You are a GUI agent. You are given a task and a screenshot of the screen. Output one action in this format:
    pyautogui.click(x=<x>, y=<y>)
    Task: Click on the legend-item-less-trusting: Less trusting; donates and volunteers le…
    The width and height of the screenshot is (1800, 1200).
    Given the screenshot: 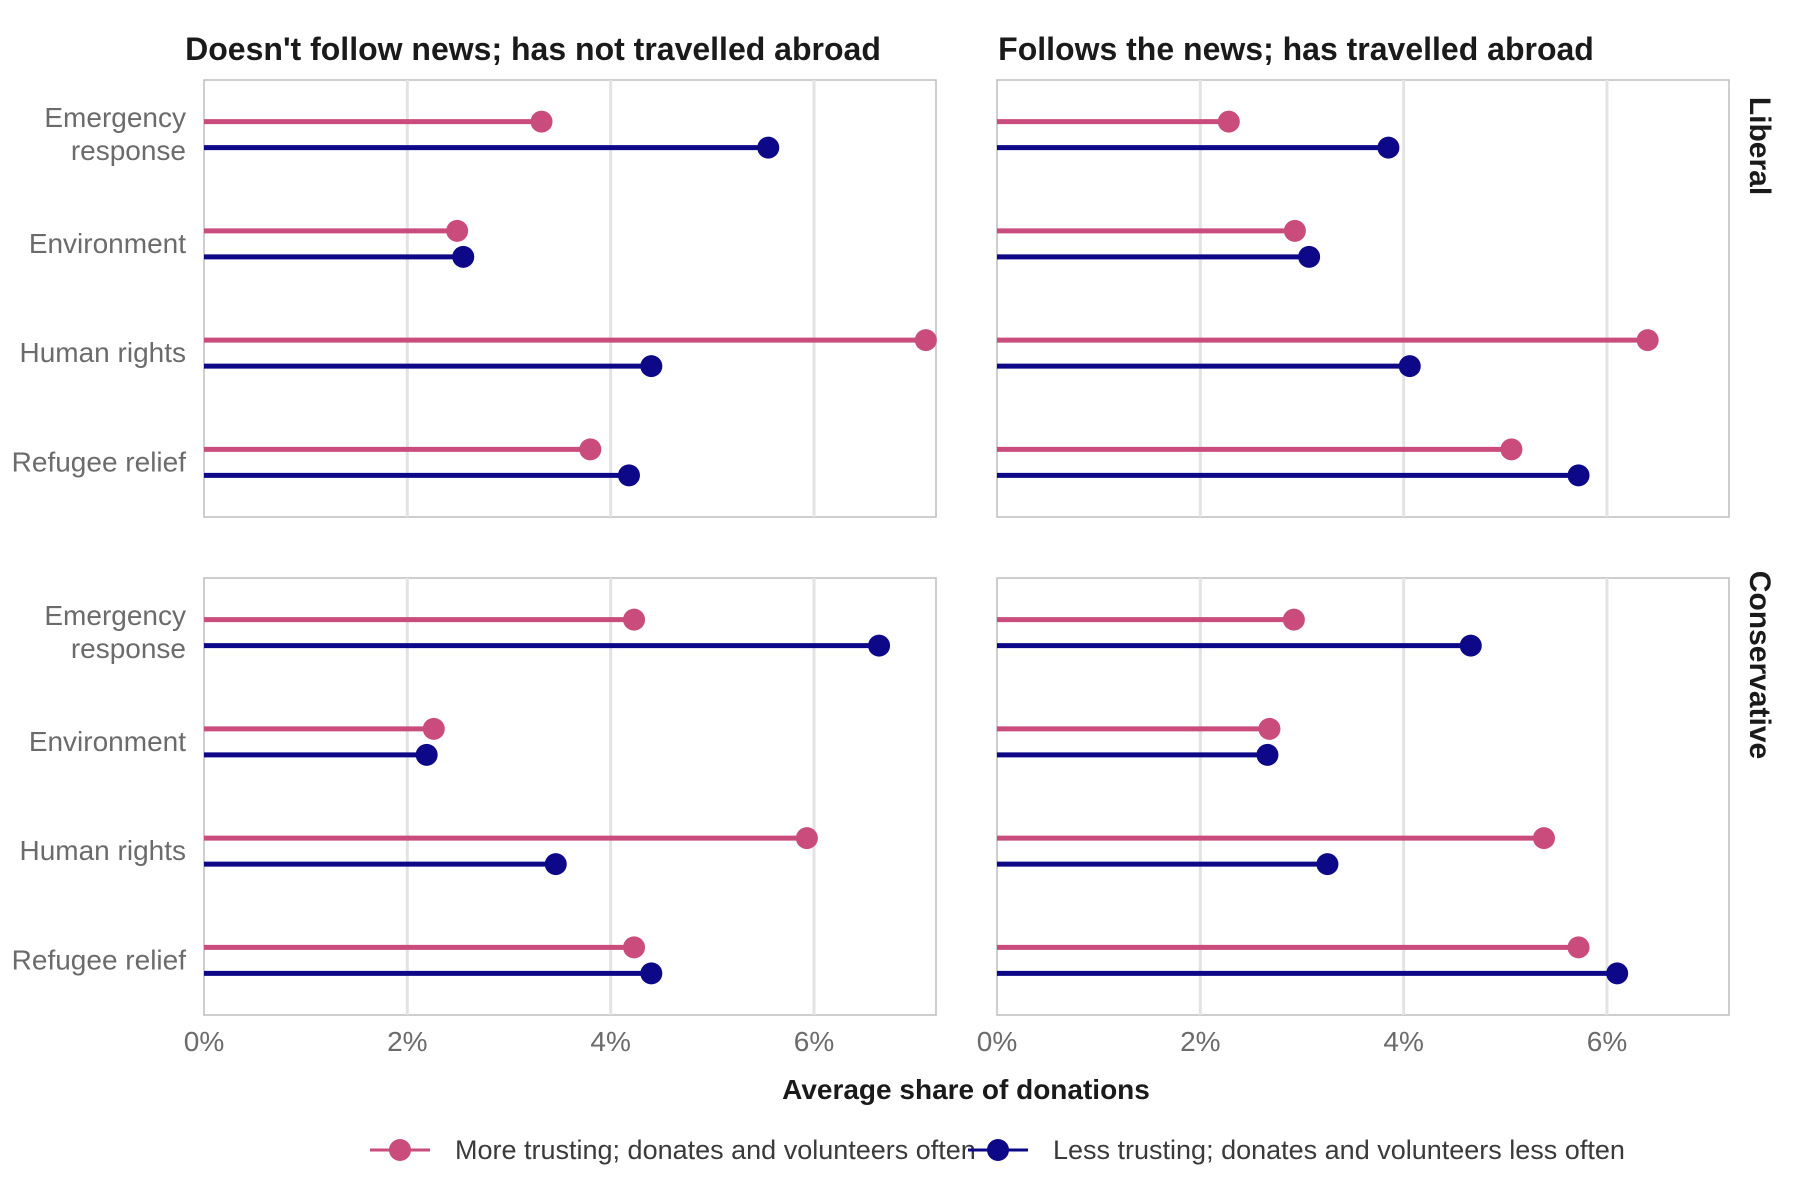 What is the action you would take?
    pyautogui.click(x=1296, y=1150)
    